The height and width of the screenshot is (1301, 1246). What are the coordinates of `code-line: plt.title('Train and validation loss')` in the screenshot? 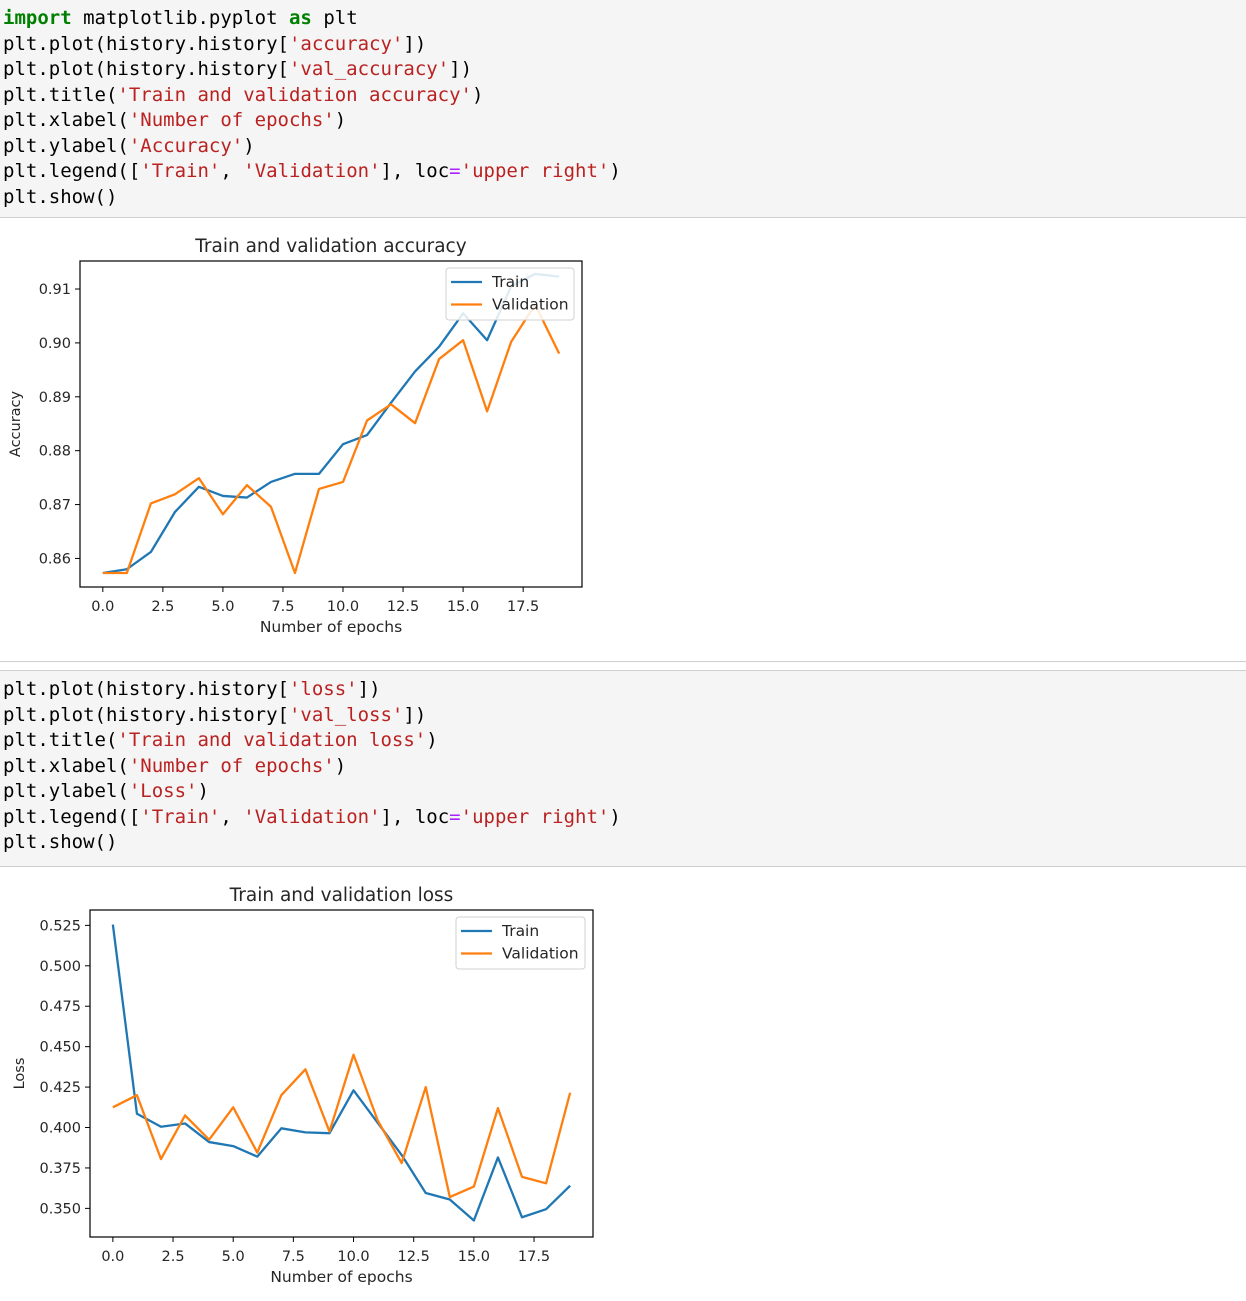 It's located at (220, 740).